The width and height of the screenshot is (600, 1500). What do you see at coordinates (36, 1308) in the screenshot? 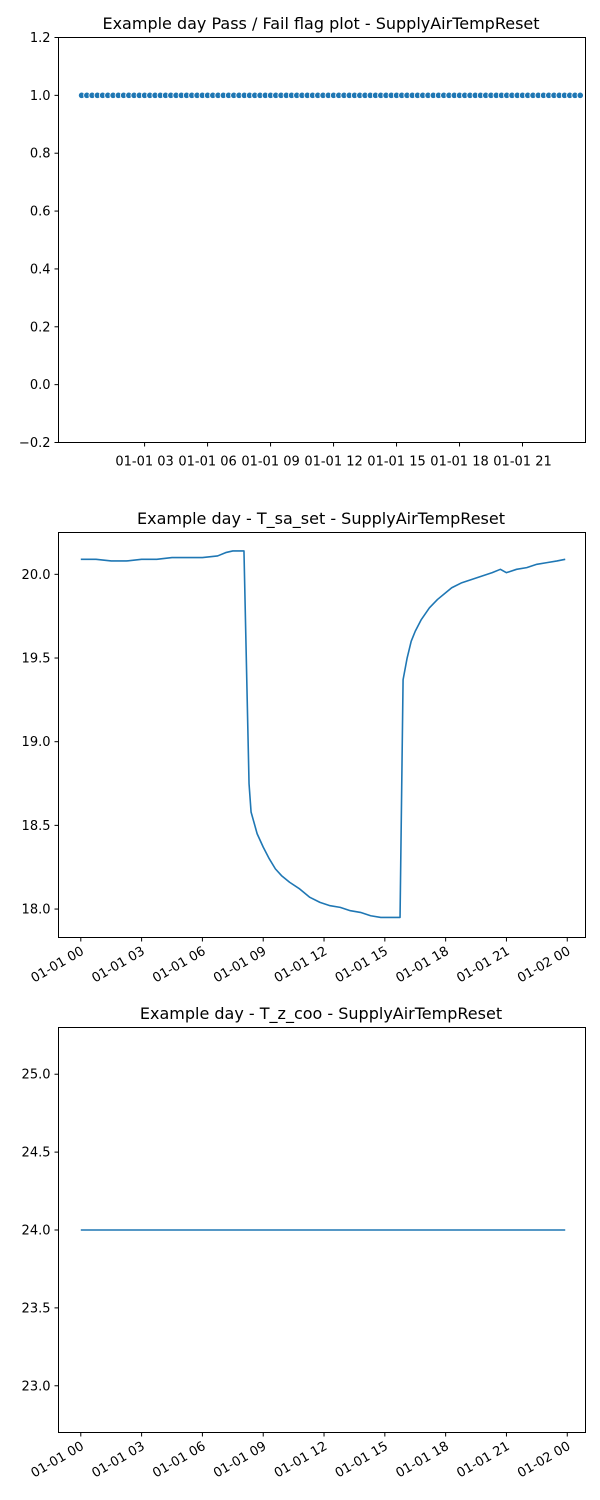
I see `y-tick-label: 23.5` at bounding box center [36, 1308].